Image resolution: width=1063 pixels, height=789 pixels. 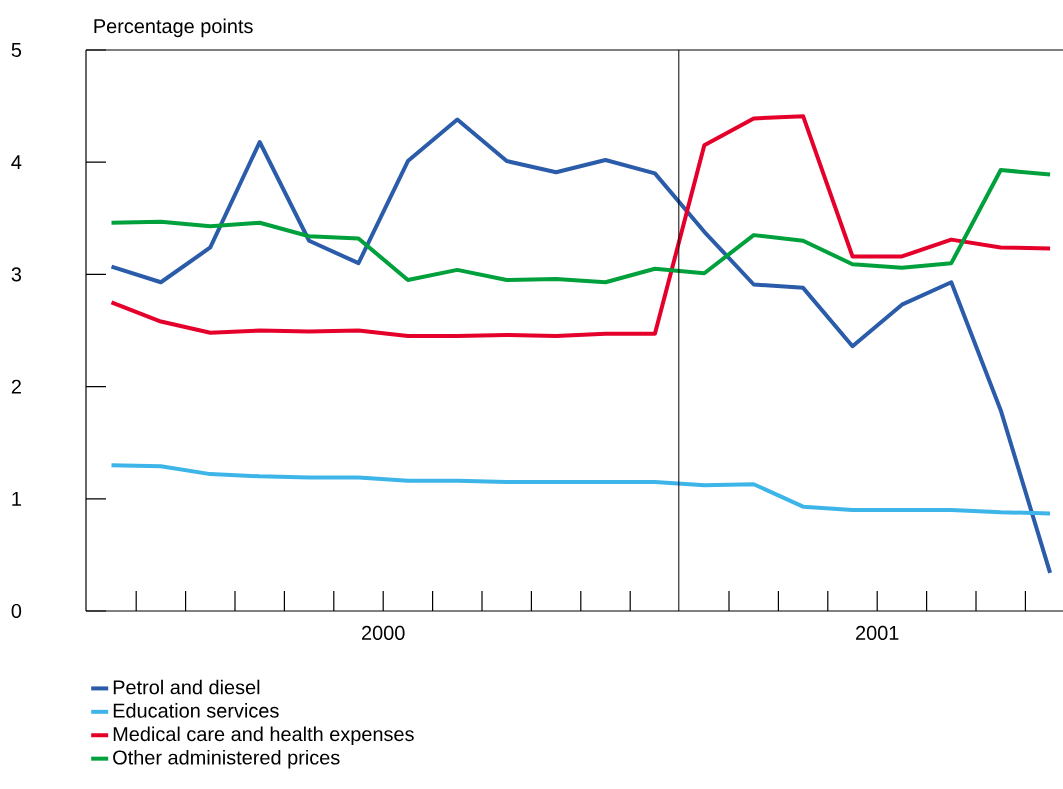 What do you see at coordinates (16, 386) in the screenshot?
I see `y-tick-label: 2` at bounding box center [16, 386].